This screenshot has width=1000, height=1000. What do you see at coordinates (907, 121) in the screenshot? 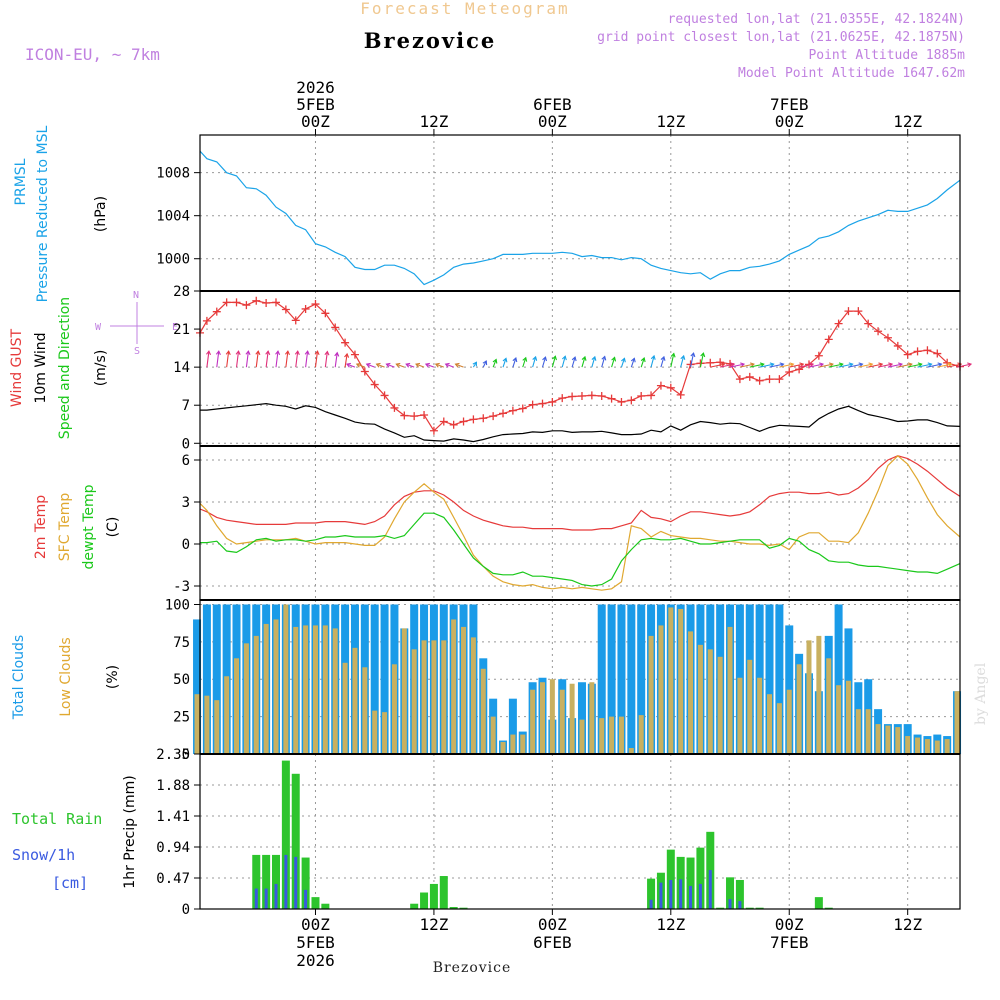
I see `top-time-hour: 12Z` at bounding box center [907, 121].